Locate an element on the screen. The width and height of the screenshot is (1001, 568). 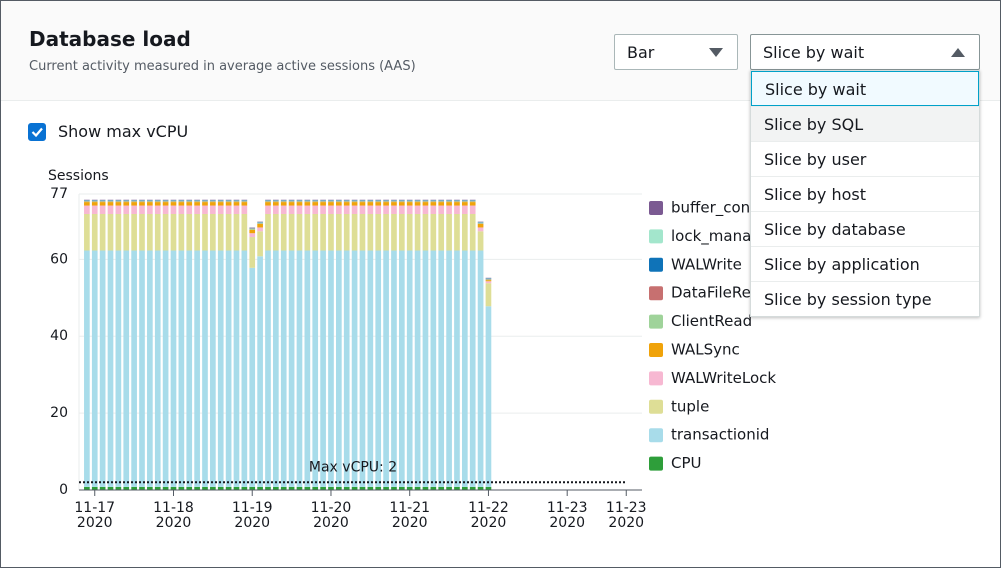
x-tick-label: 11-22 is located at coordinates (488, 508).